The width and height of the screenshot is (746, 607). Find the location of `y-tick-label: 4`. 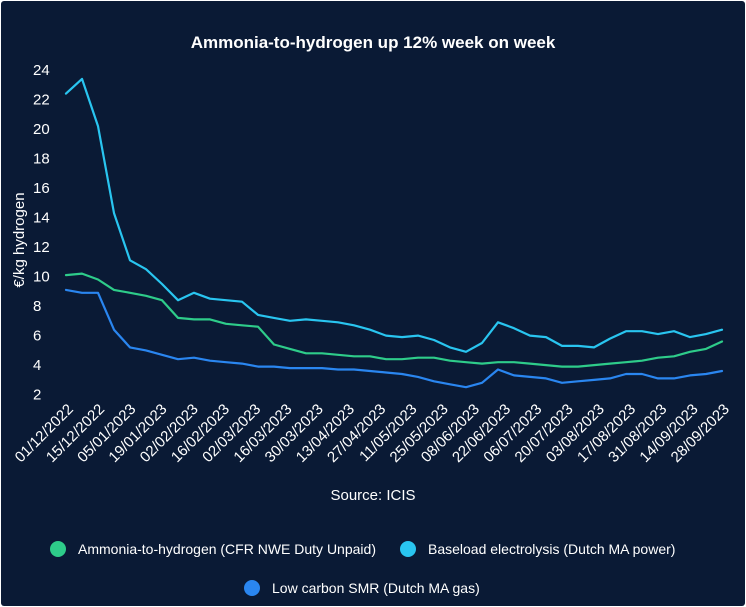

y-tick-label: 4 is located at coordinates (37, 365).